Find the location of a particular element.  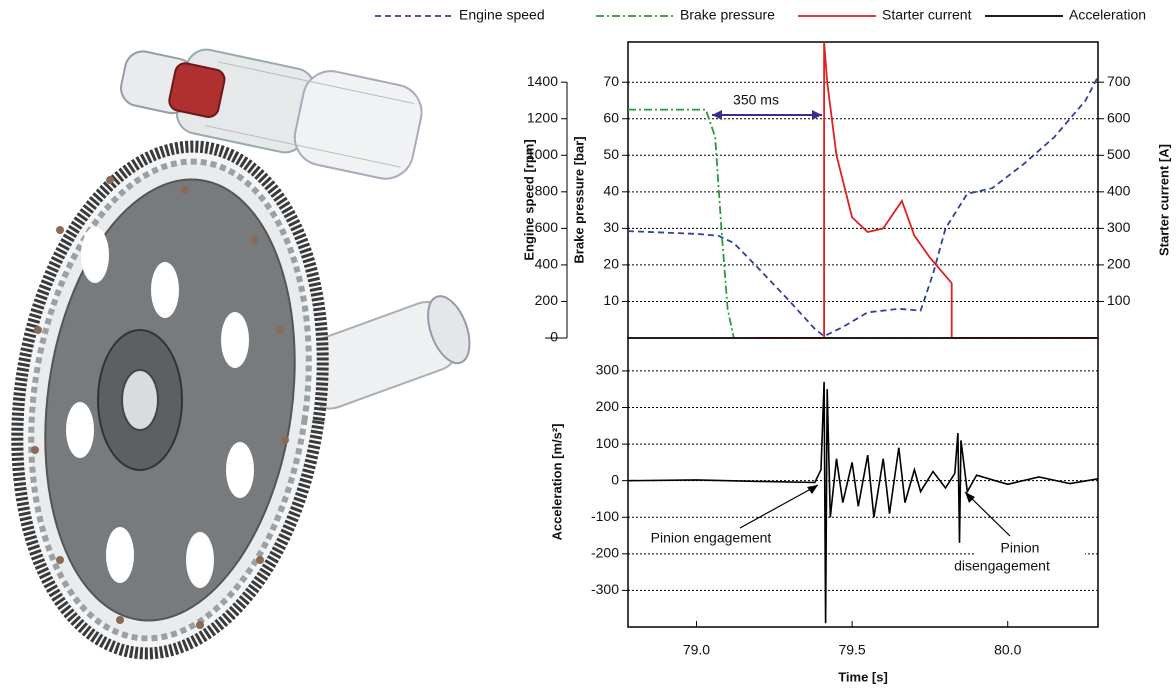

x-tick-label: 79.5 is located at coordinates (851, 650).